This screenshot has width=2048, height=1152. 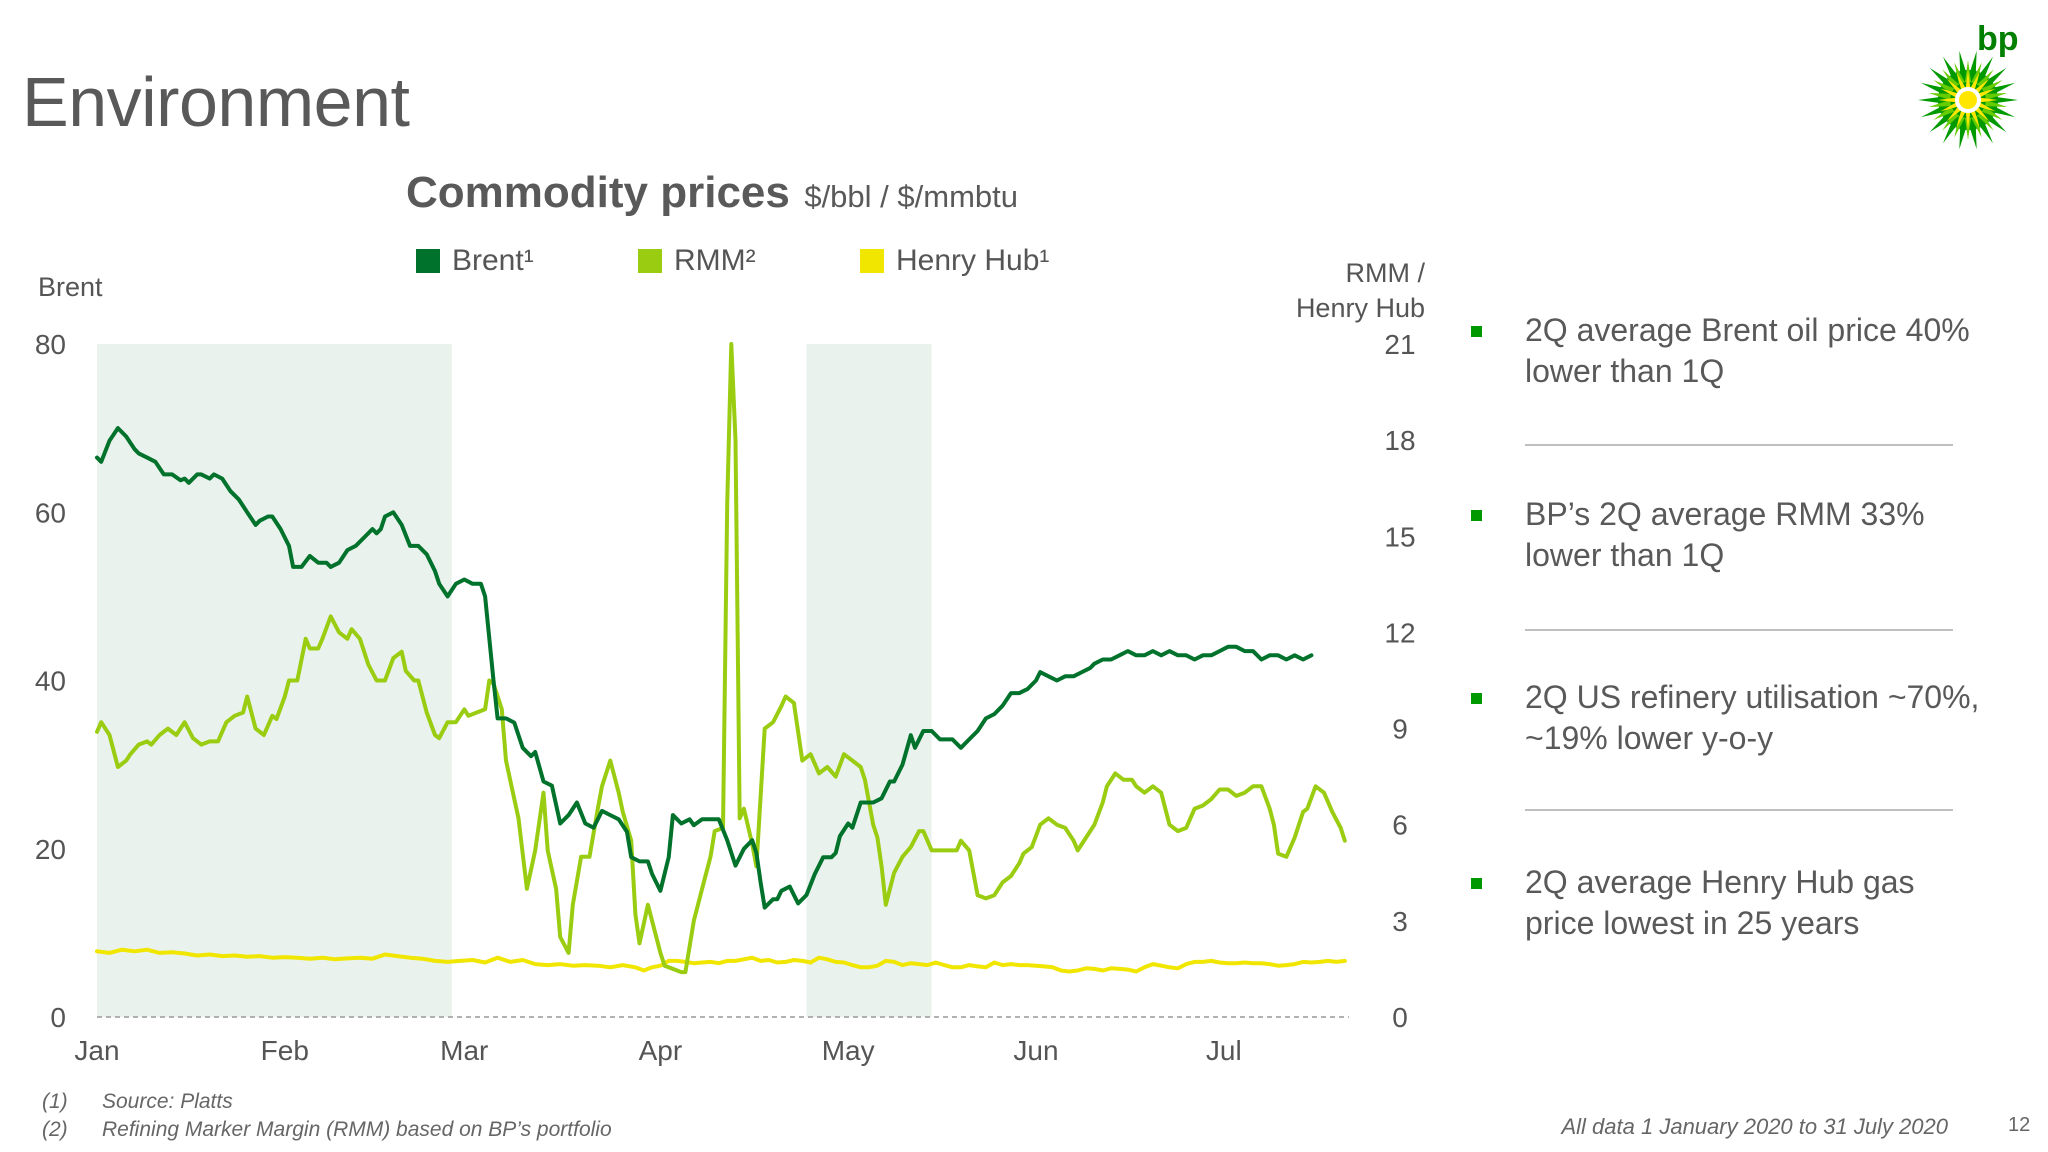 What do you see at coordinates (50, 344) in the screenshot?
I see `y-left-tick-label: 80` at bounding box center [50, 344].